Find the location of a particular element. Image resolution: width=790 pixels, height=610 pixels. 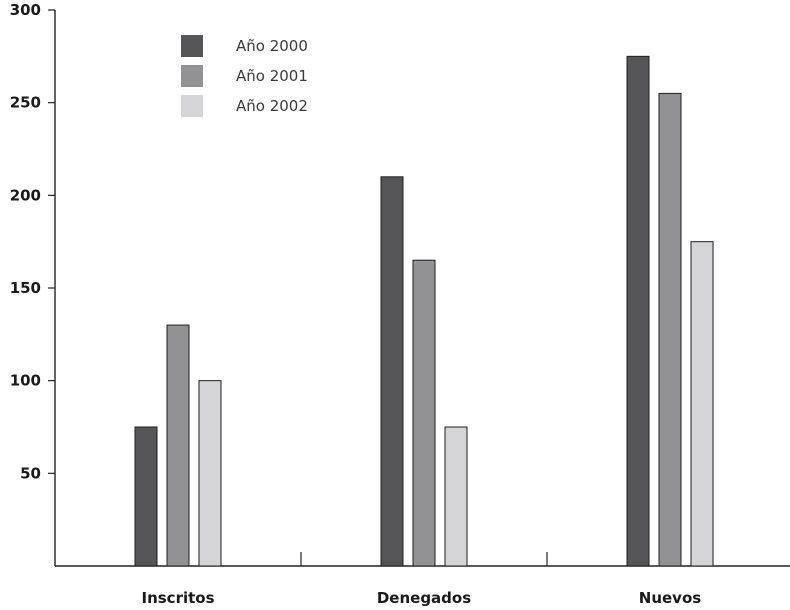

y-tick-label: 50 is located at coordinates (30, 473).